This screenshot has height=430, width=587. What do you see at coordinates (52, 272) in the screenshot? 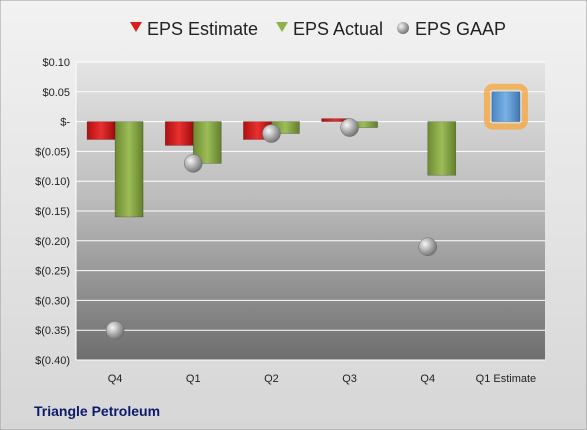
I see `y-tick-label: $(0.25)` at bounding box center [52, 272].